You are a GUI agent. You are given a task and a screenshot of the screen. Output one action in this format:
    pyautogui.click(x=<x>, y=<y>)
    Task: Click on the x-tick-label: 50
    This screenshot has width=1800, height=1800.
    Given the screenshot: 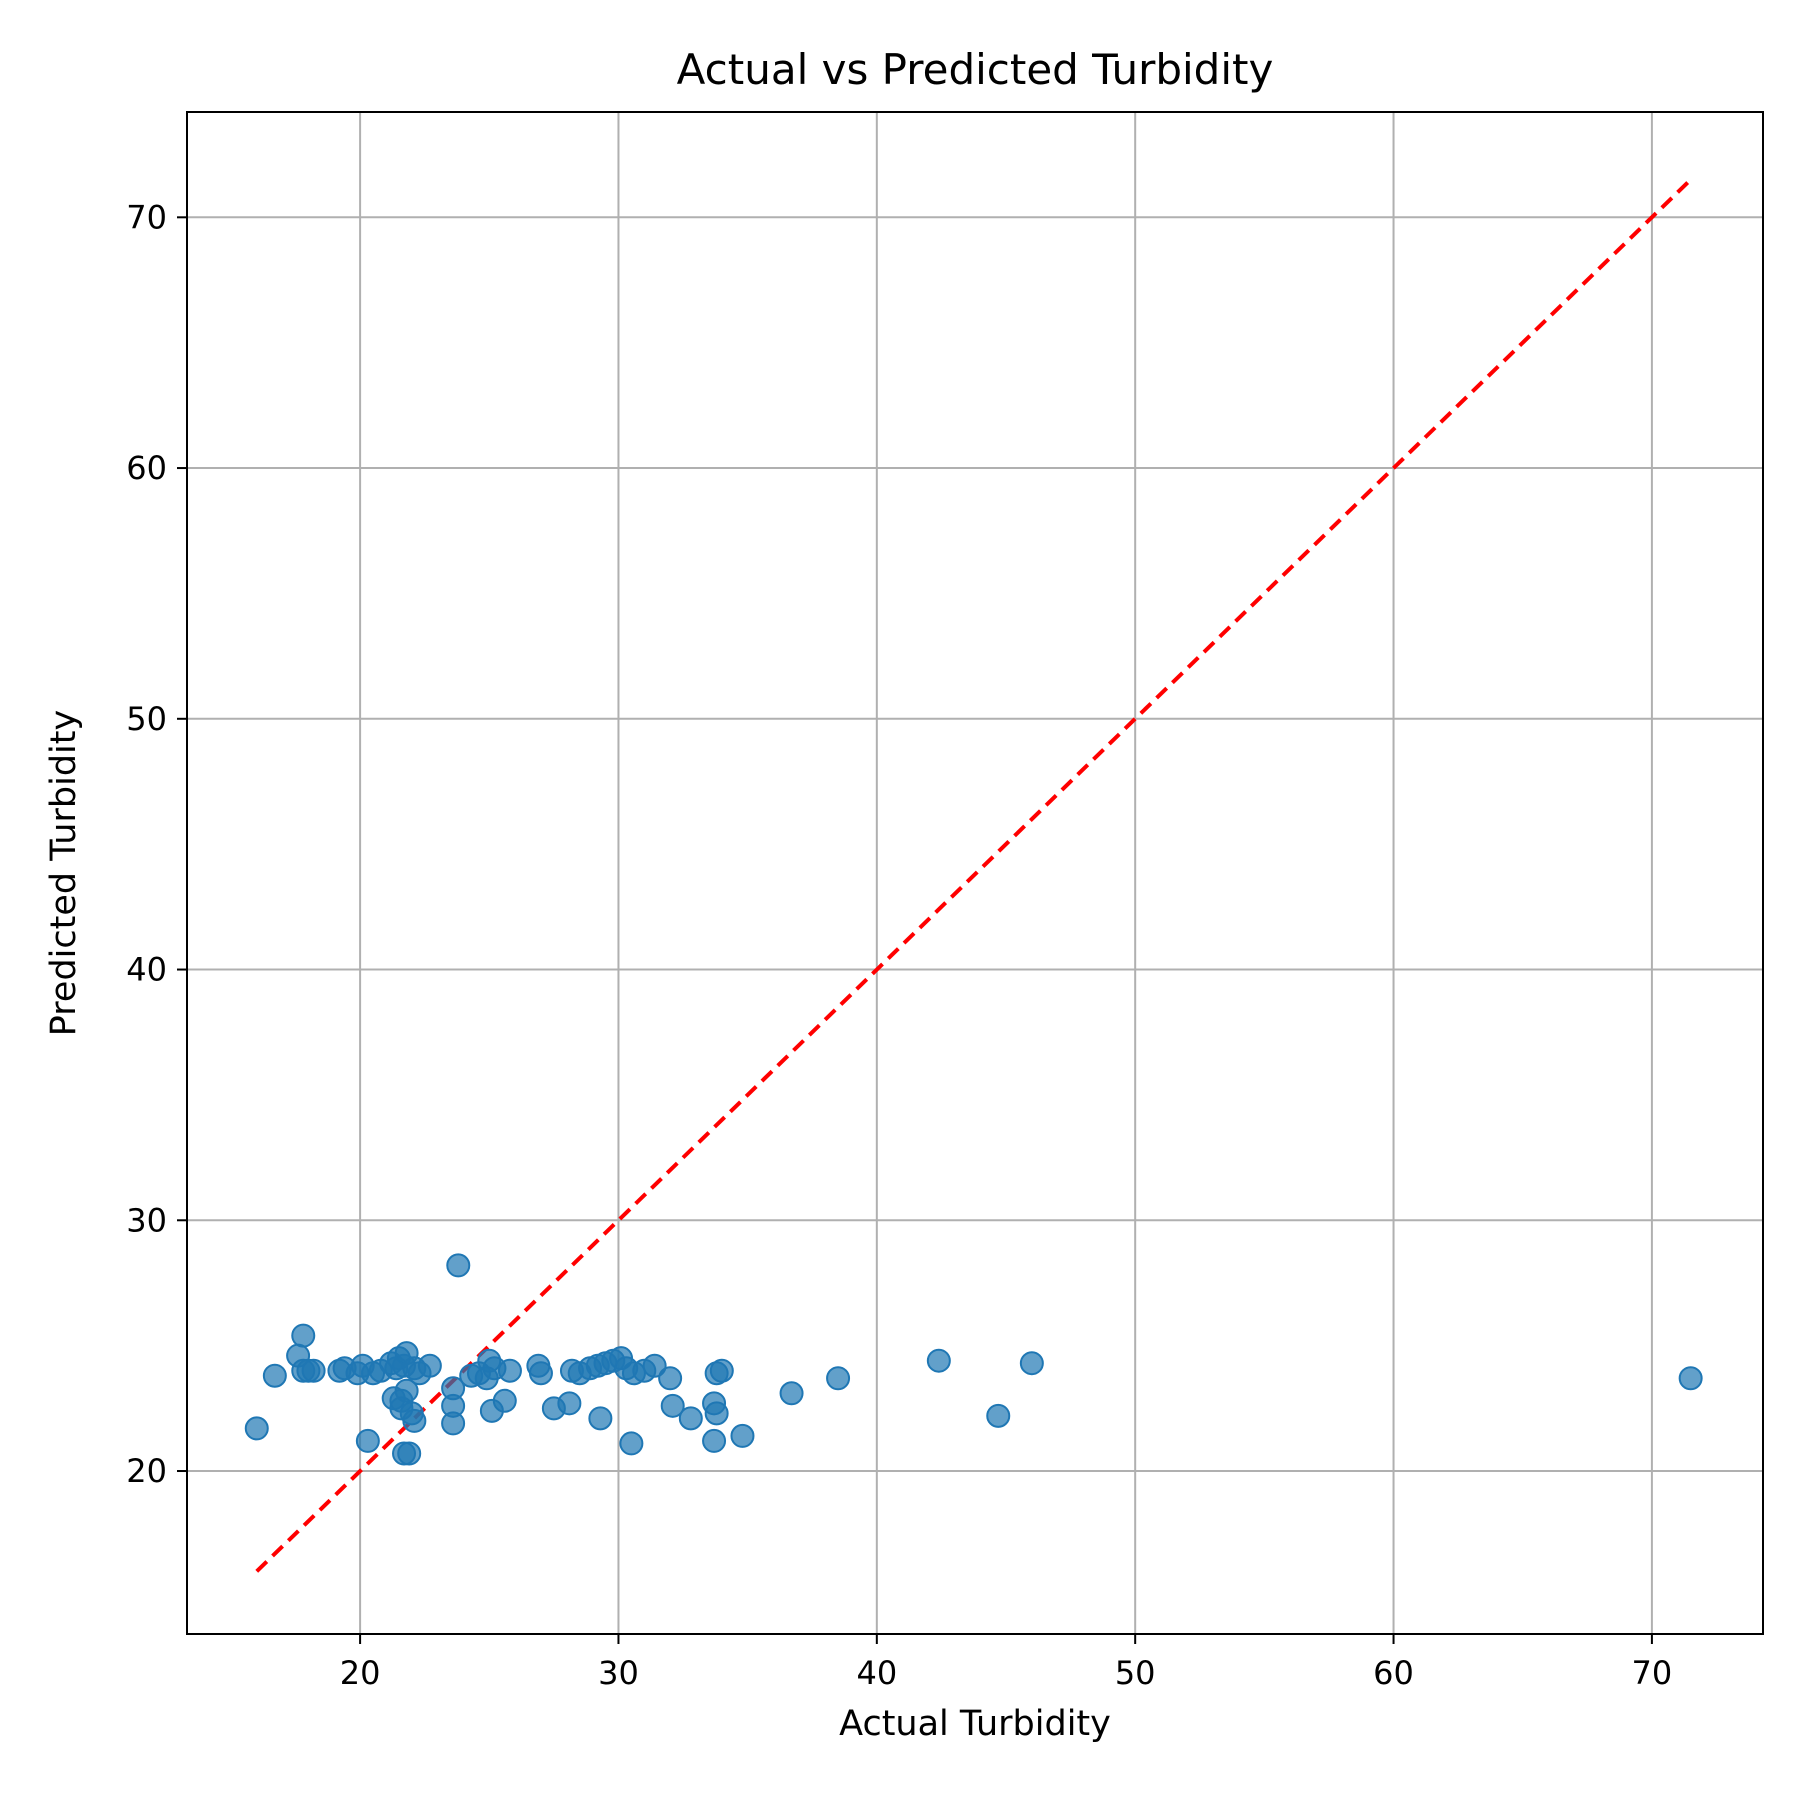 What is the action you would take?
    pyautogui.click(x=1135, y=1673)
    